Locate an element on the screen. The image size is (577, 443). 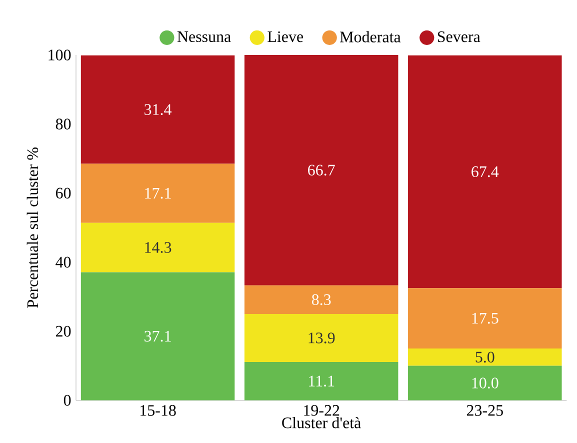
x-axis-title: Cluster d'età is located at coordinates (321, 422).